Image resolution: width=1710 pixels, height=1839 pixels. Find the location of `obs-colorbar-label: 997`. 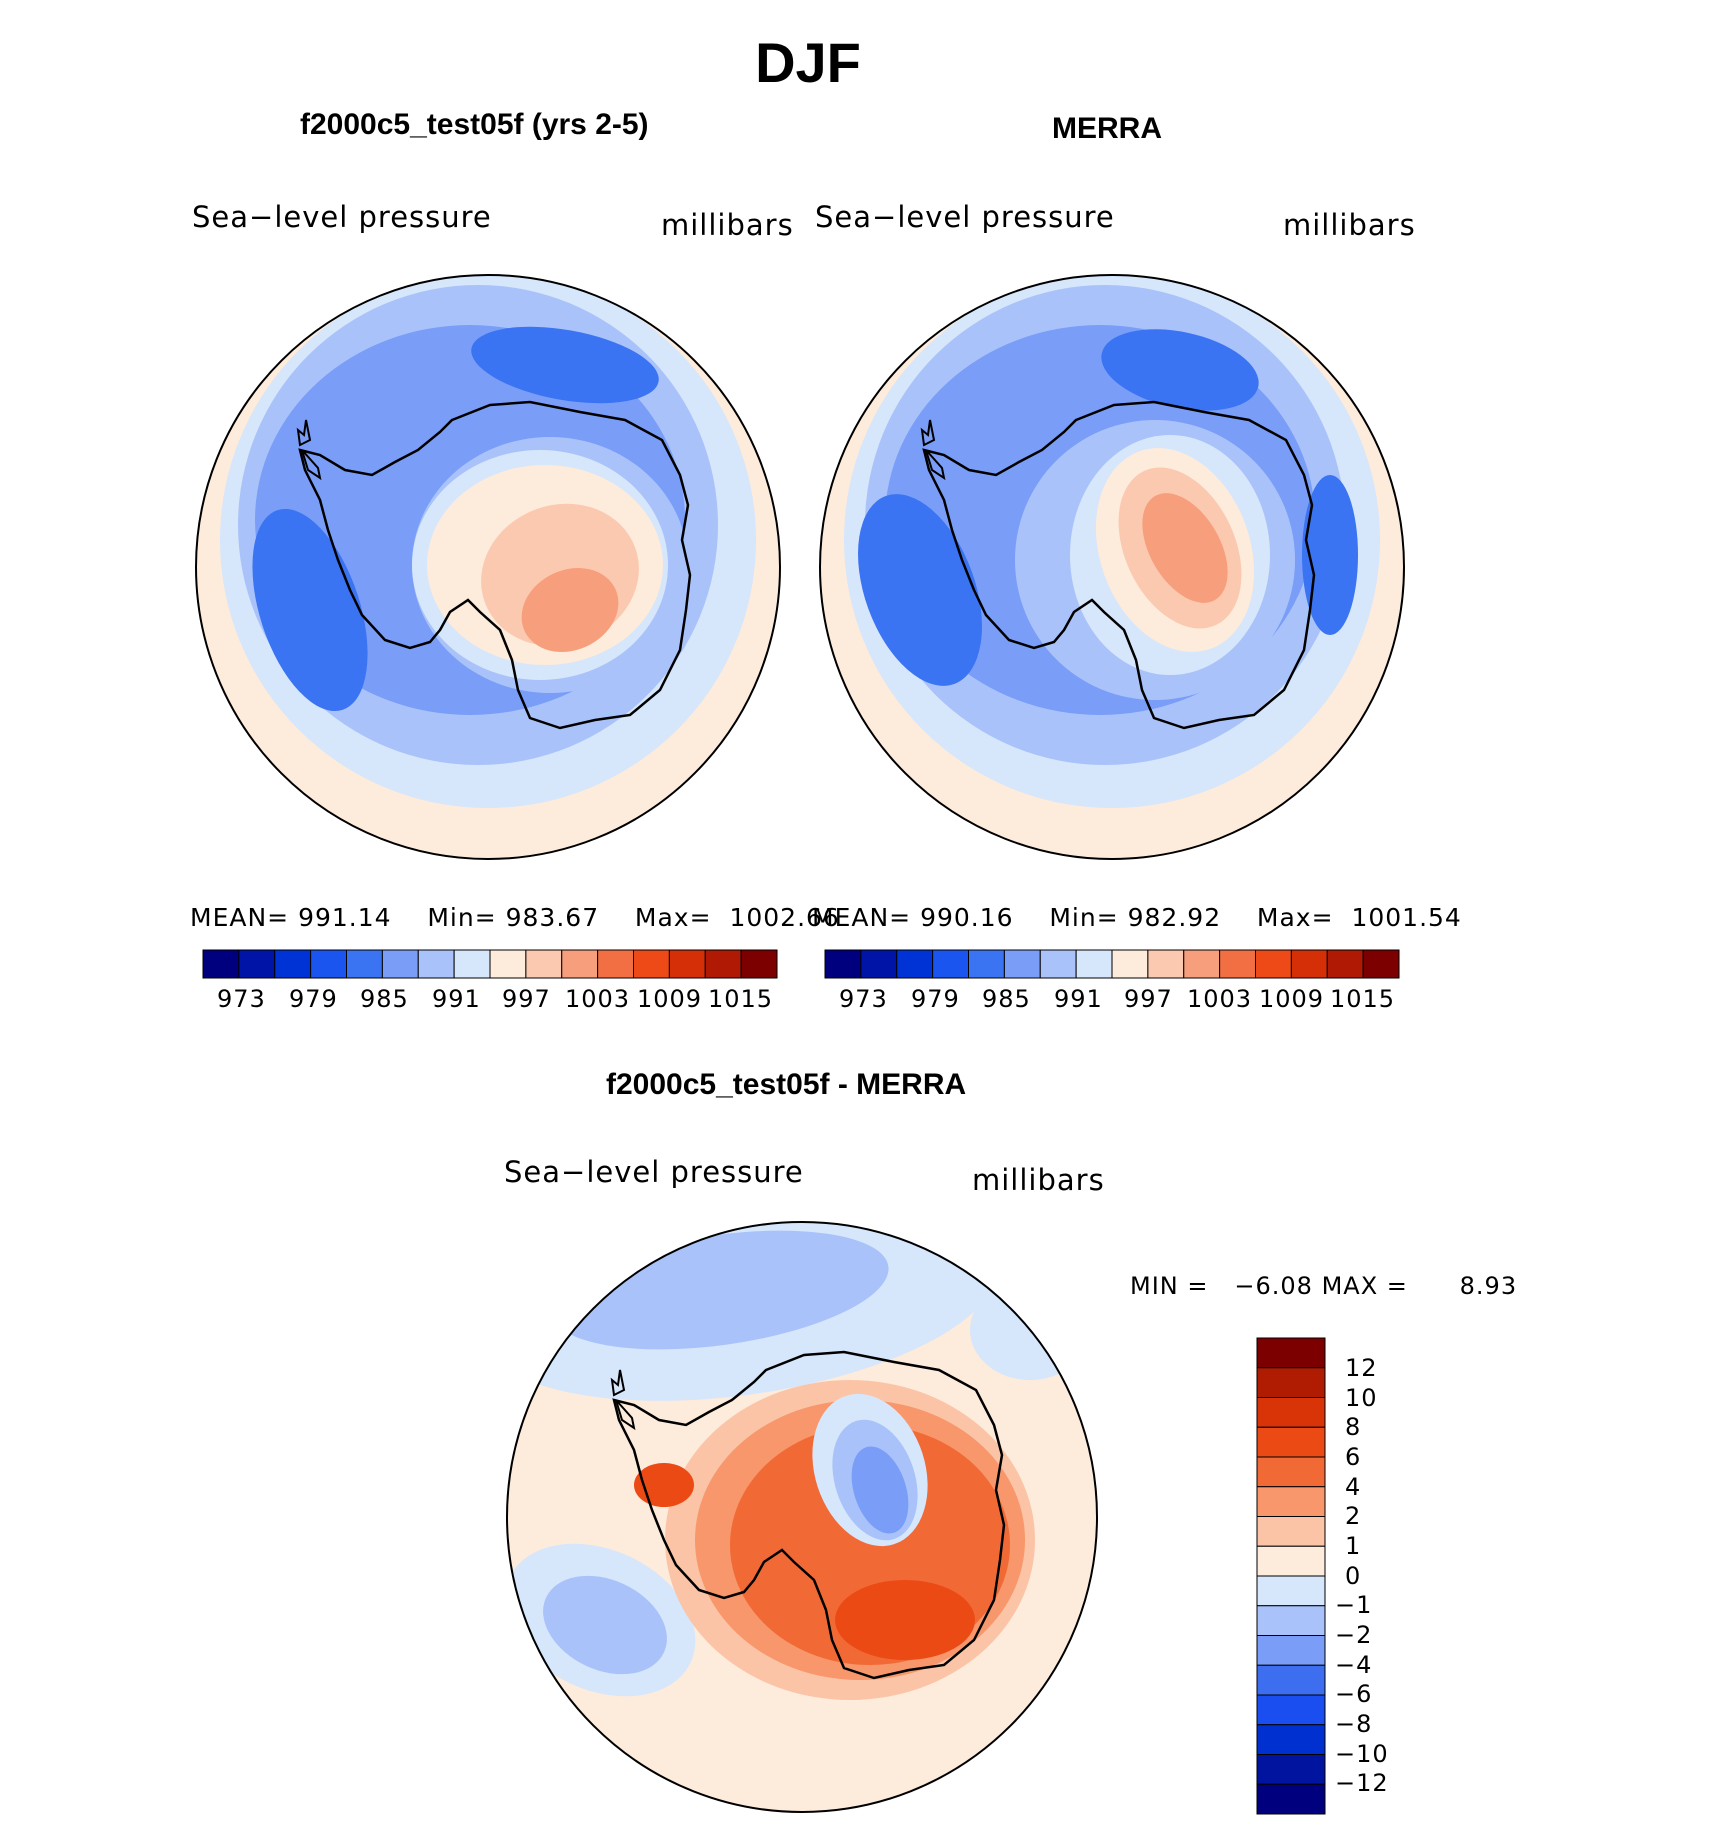

obs-colorbar-label: 997 is located at coordinates (1148, 999).